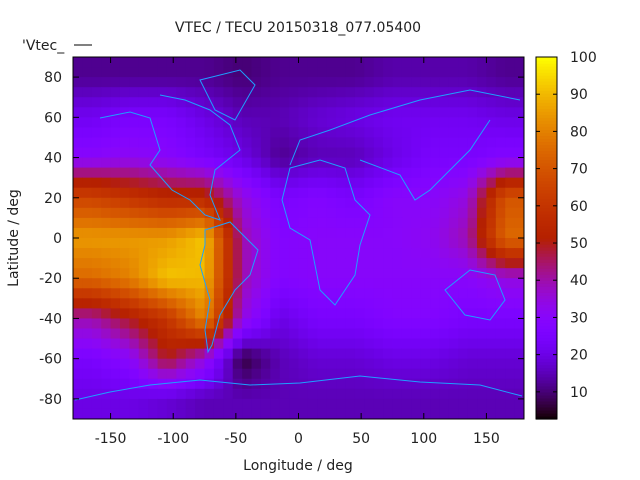 The image size is (640, 480). What do you see at coordinates (298, 439) in the screenshot?
I see `x-tick-label: 0` at bounding box center [298, 439].